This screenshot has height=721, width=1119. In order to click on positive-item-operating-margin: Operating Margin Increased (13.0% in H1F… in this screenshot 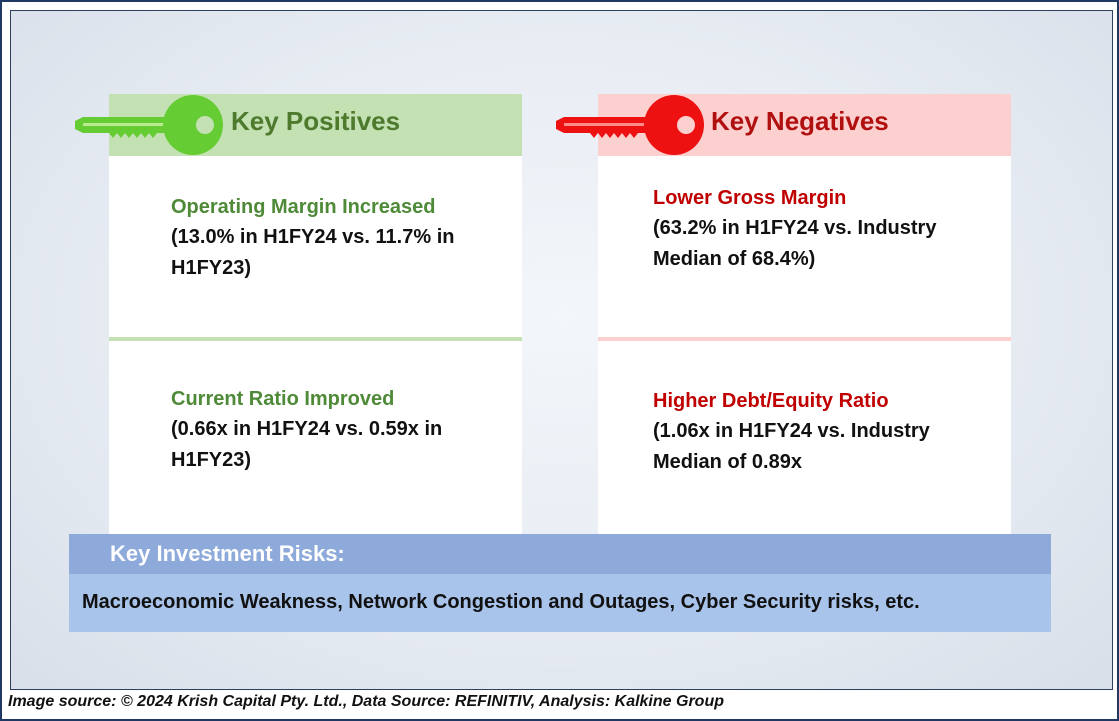, I will do `click(321, 238)`.